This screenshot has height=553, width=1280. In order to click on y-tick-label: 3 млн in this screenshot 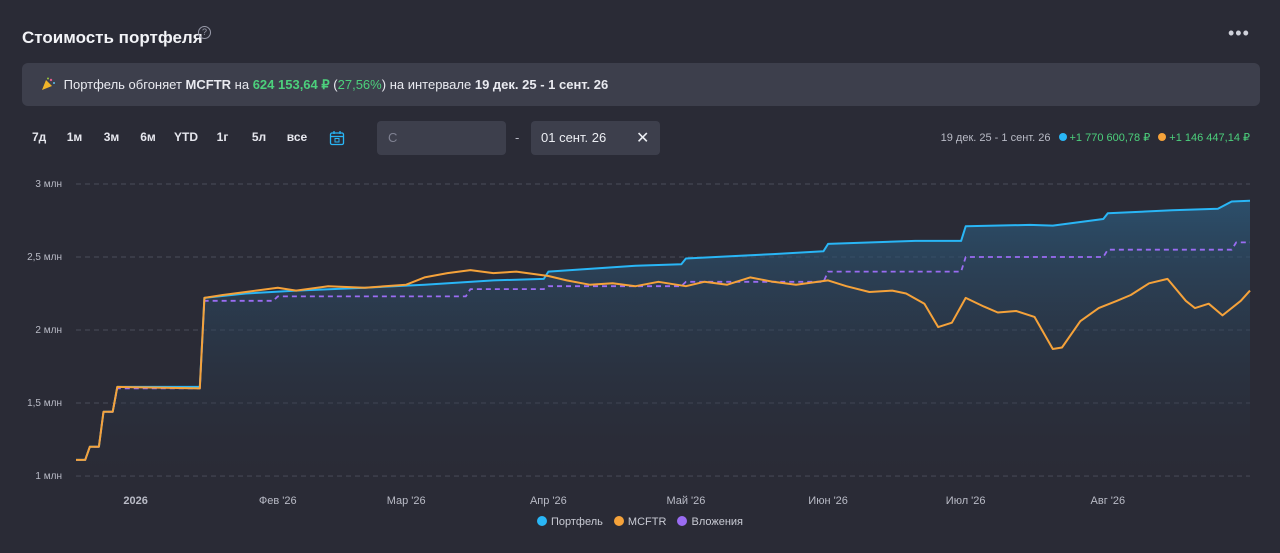, I will do `click(48, 184)`.